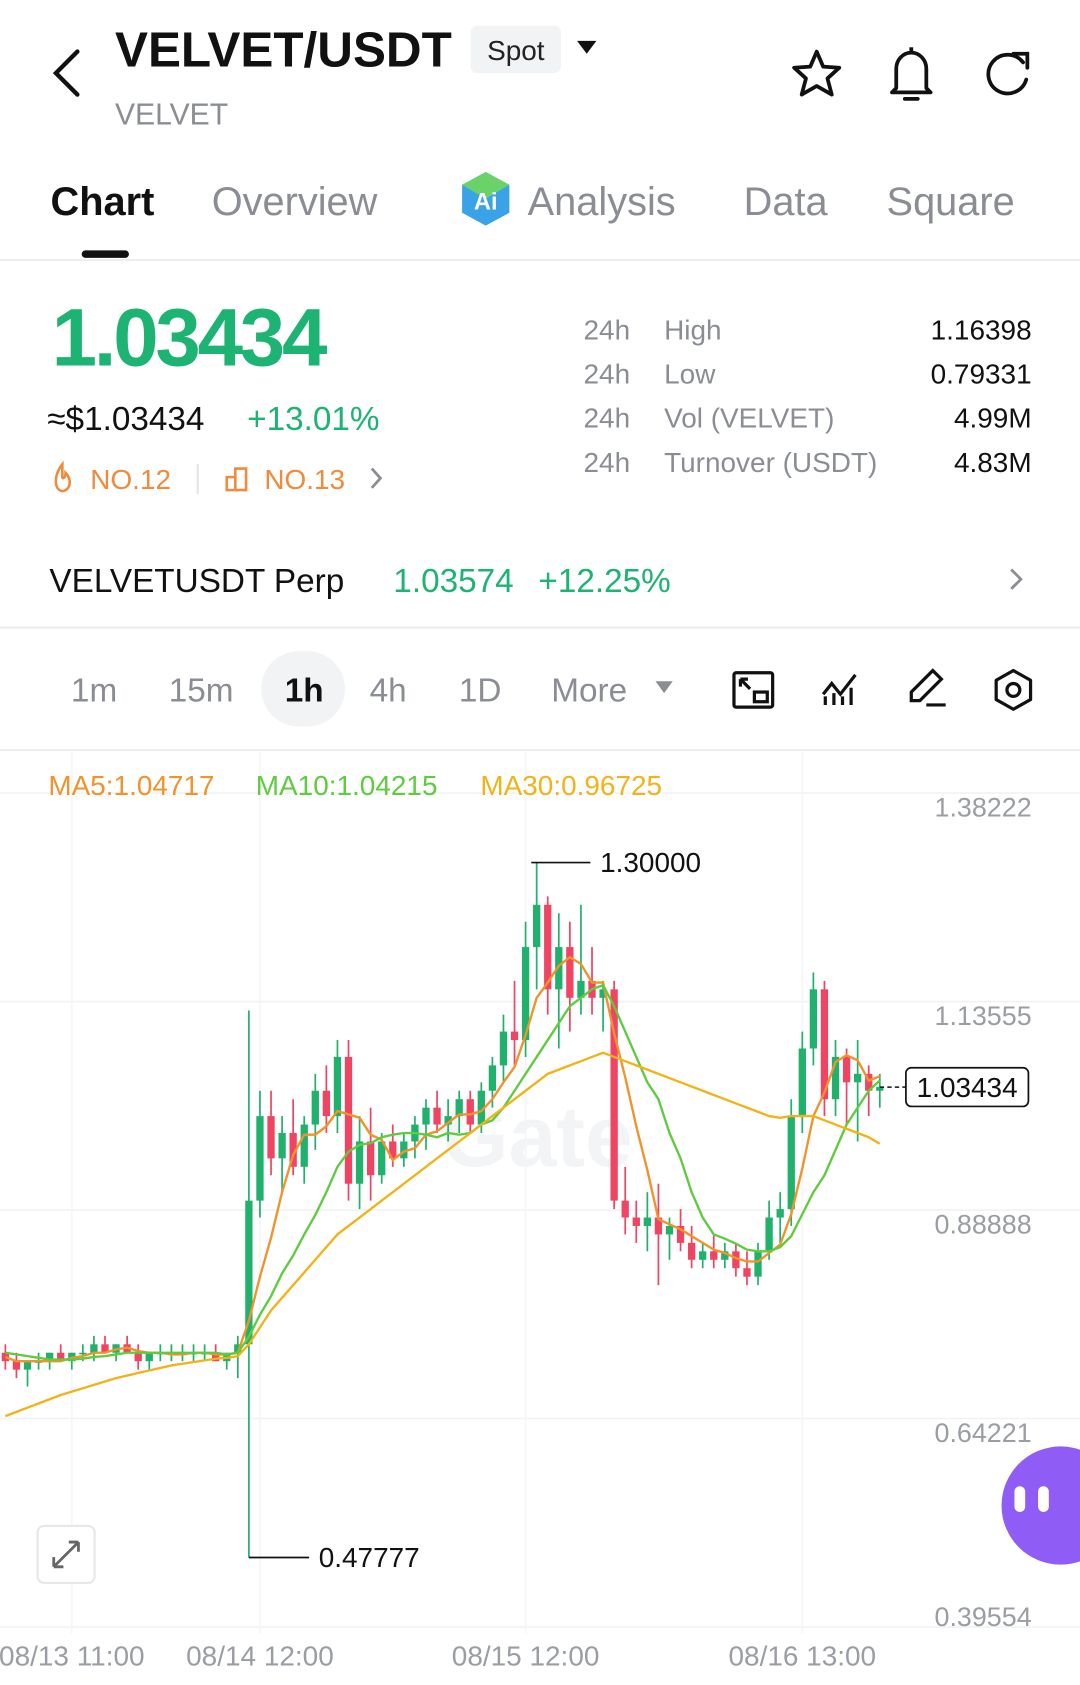  Describe the element at coordinates (376, 478) in the screenshot. I see `chevron` at that location.